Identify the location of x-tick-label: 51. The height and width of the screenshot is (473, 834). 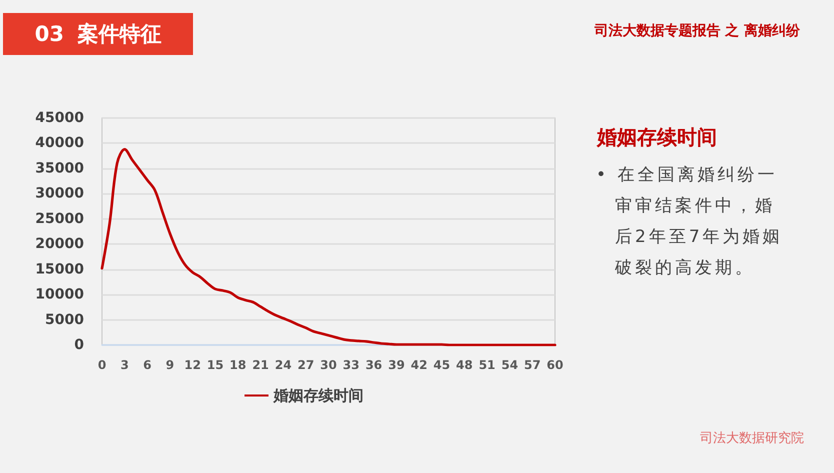
(487, 365).